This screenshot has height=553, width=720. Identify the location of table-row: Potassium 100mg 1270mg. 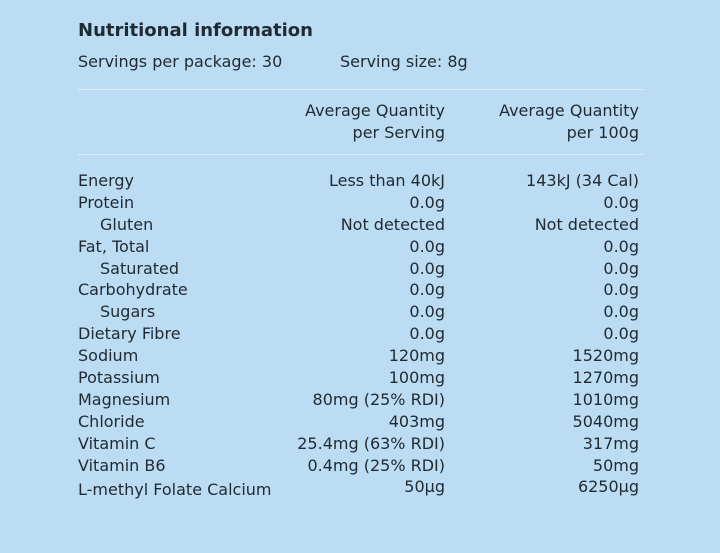
(361, 378).